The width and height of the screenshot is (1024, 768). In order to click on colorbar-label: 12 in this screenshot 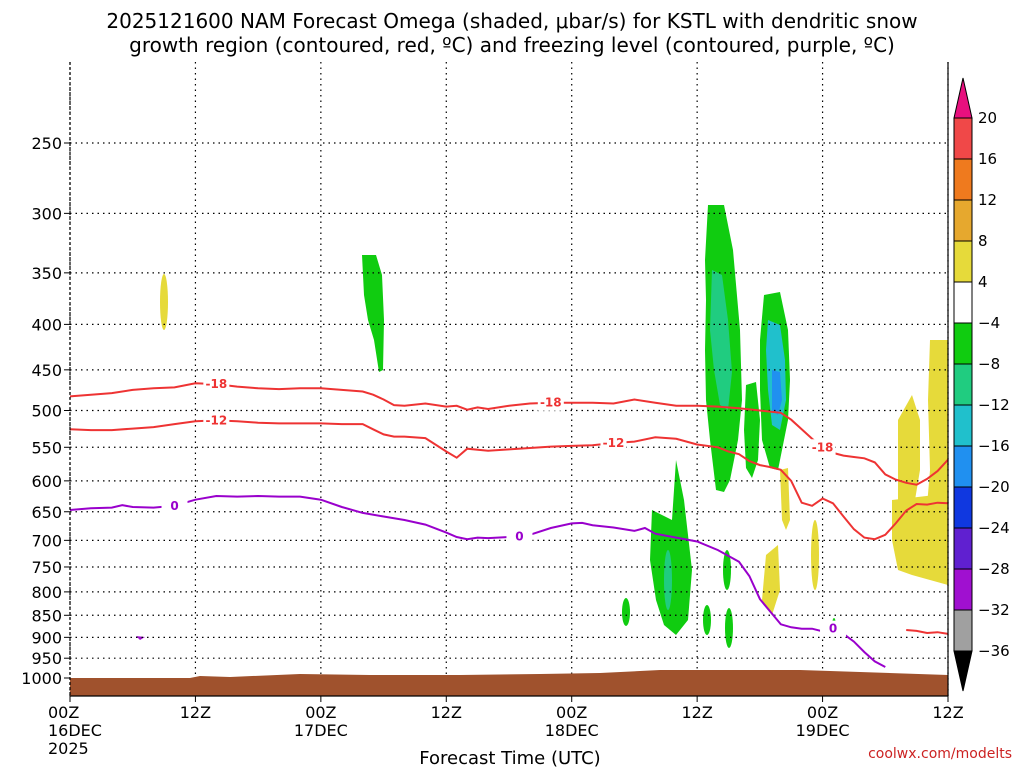, I will do `click(987, 200)`.